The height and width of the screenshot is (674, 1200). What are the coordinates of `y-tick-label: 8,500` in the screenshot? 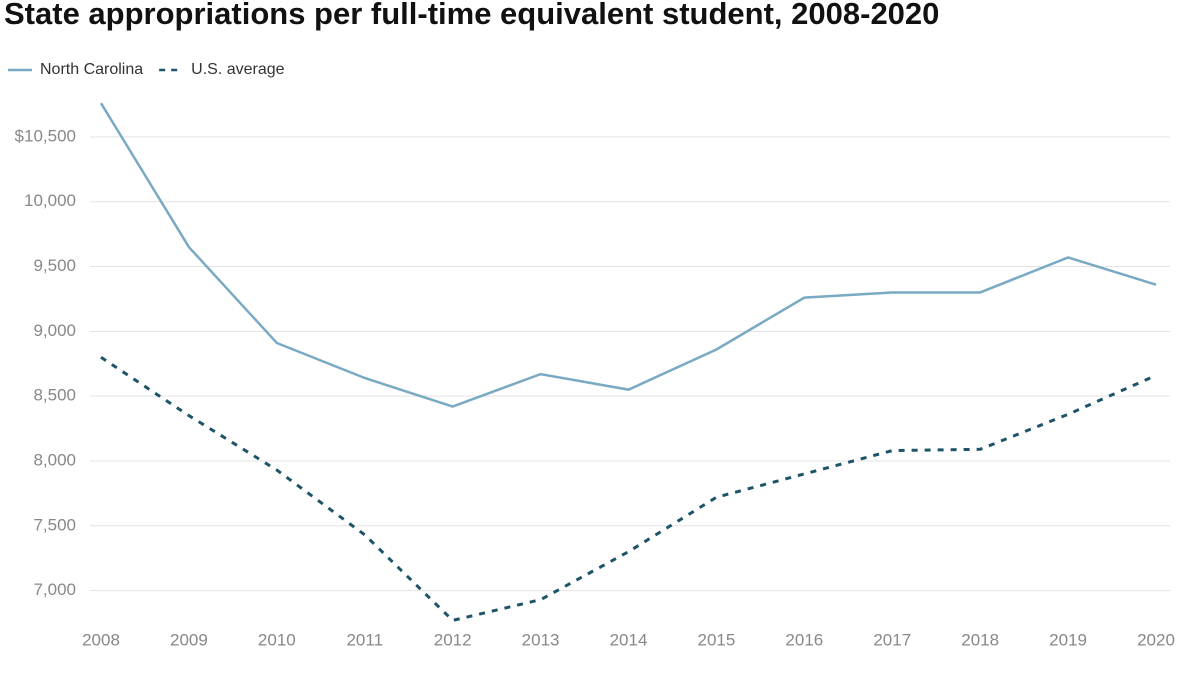 It's located at (54, 395).